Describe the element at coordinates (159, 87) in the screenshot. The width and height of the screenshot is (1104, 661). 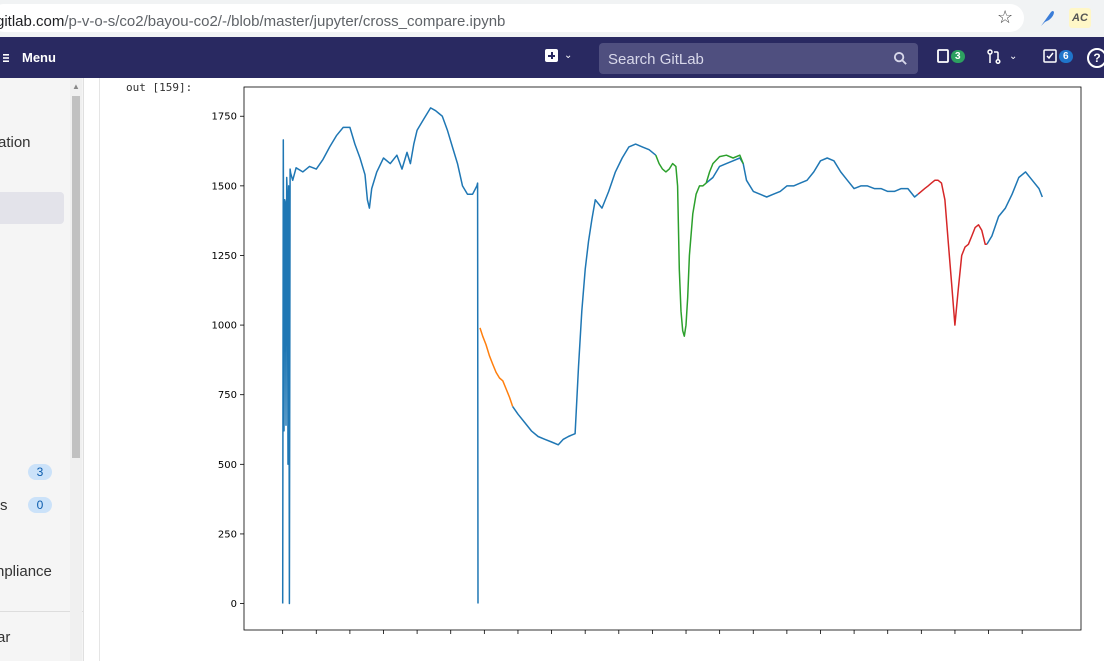
I see `output-prompt: out [159]:` at that location.